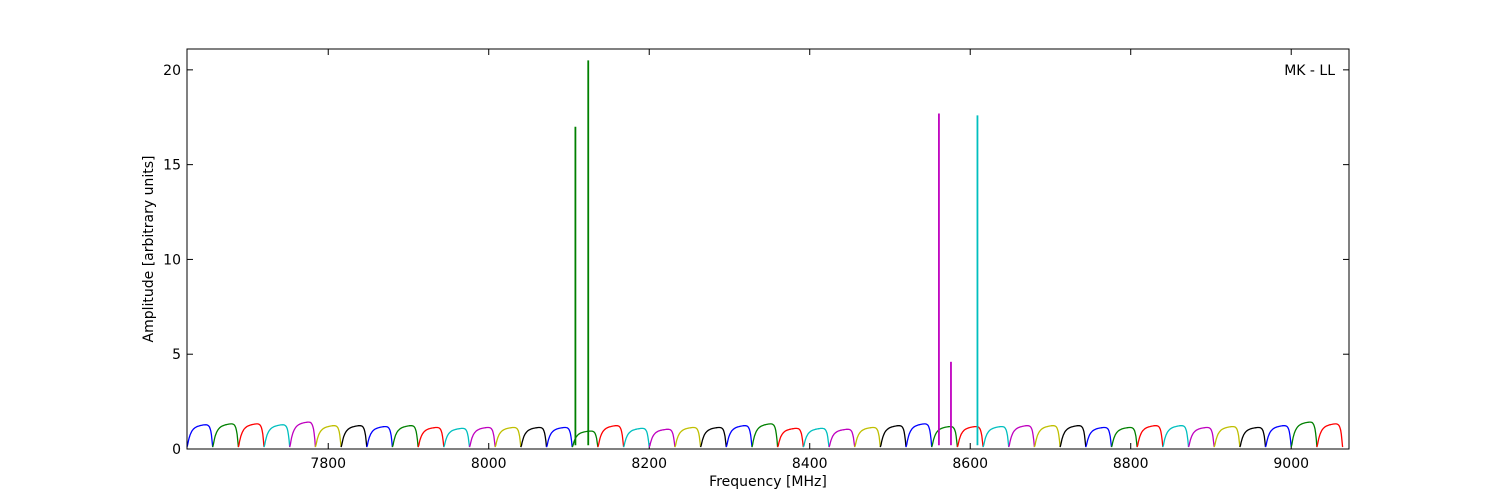  What do you see at coordinates (1309, 71) in the screenshot?
I see `chart-annotation: MK - LL` at bounding box center [1309, 71].